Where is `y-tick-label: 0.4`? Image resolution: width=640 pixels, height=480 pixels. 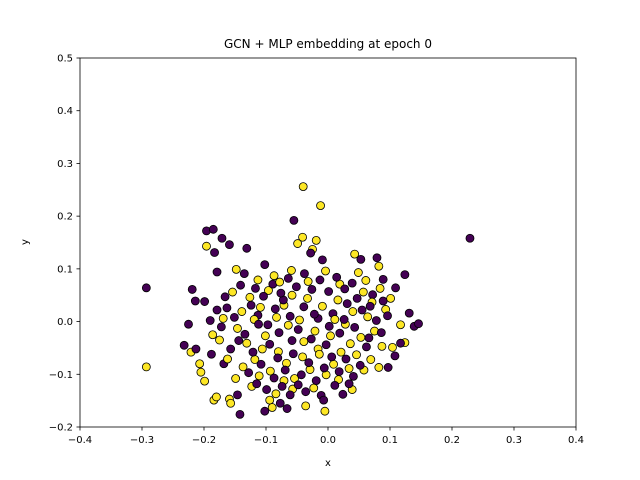
y-tick-label: 0.4 is located at coordinates (65, 111).